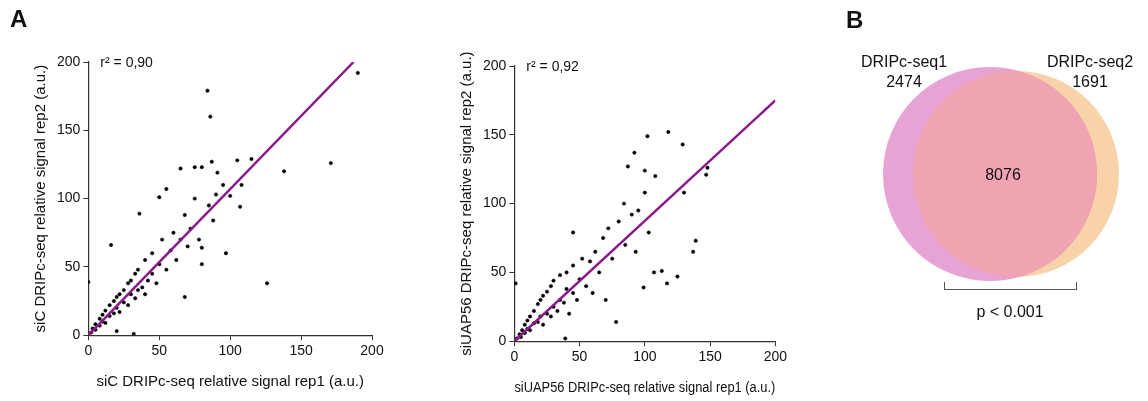 The height and width of the screenshot is (401, 1148). I want to click on text: B, so click(855, 20).